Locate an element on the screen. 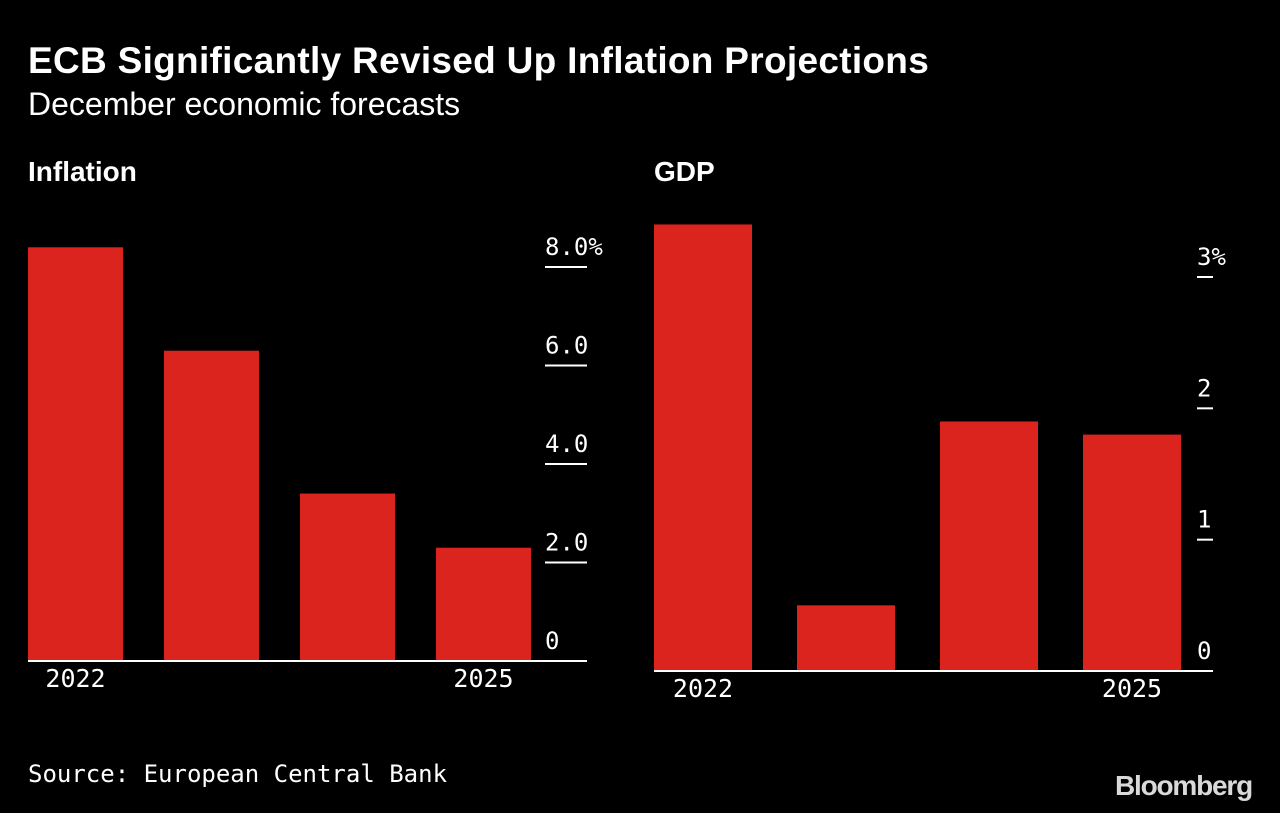 The height and width of the screenshot is (813, 1280). gdp-xtick-label: 2022 is located at coordinates (703, 688).